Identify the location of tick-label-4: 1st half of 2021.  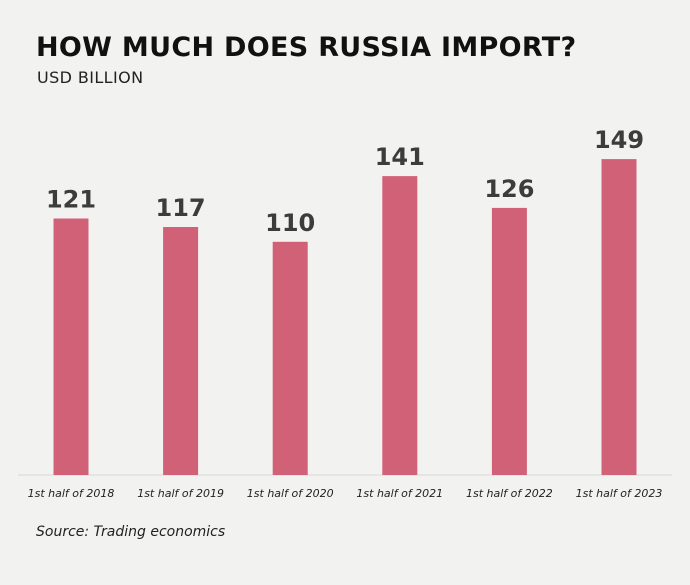
(399, 493).